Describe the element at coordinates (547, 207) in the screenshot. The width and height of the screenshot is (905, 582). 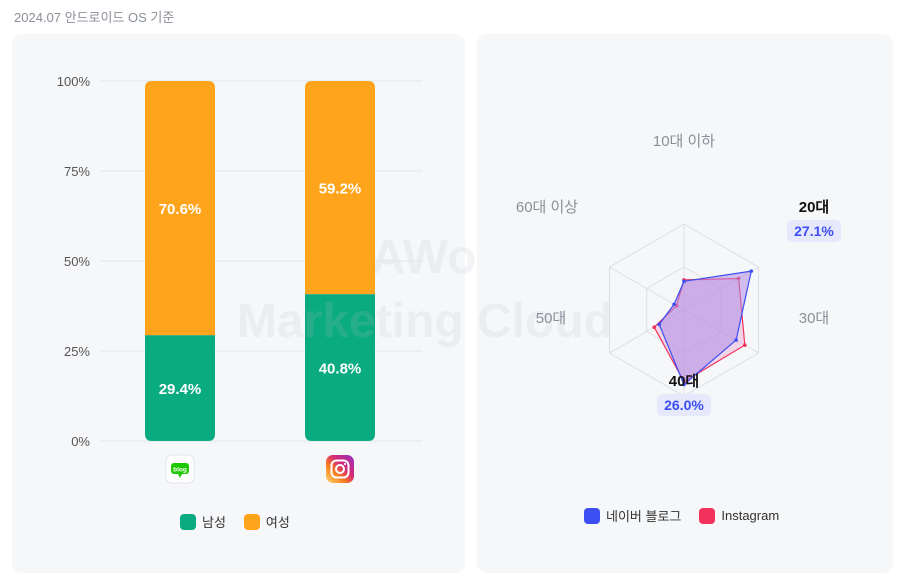
I see `radar-axis-label: 60대 이상` at that location.